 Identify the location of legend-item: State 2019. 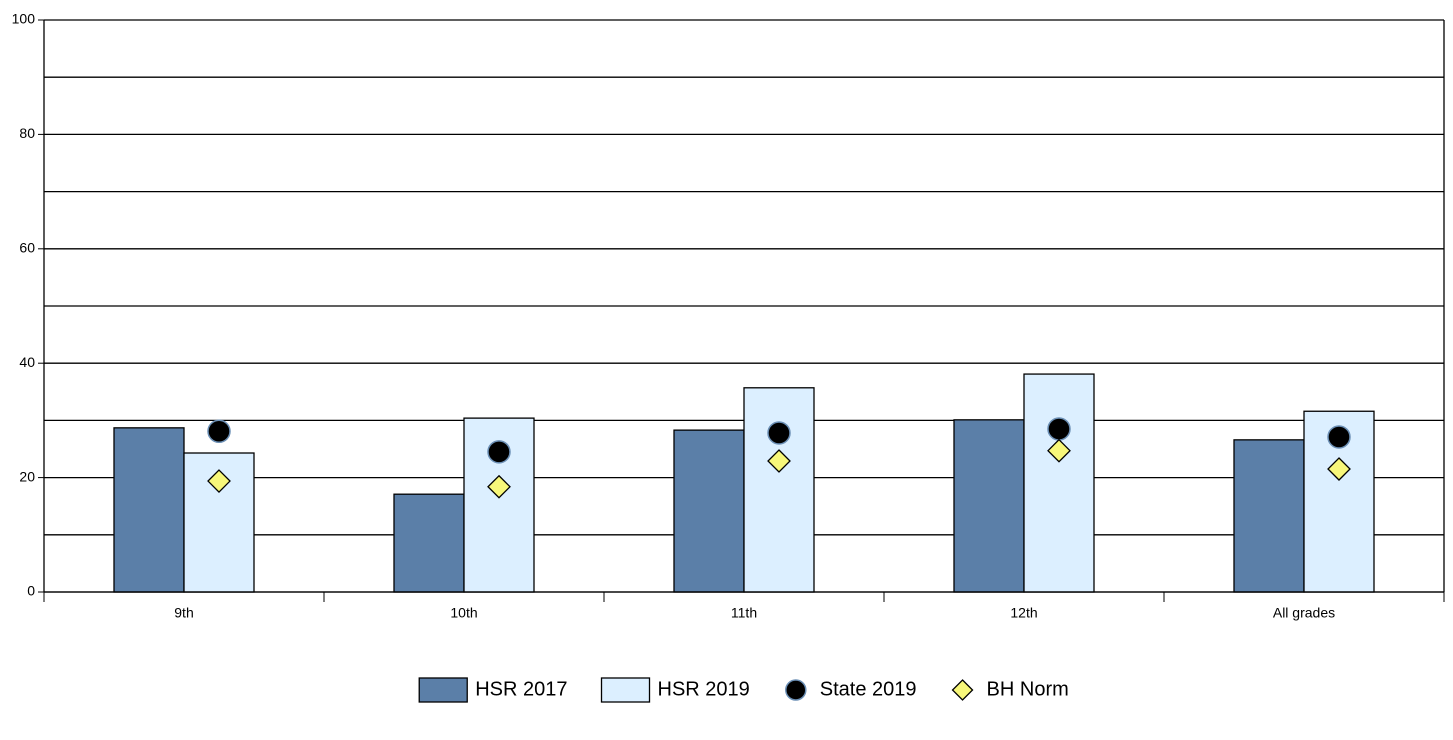
(851, 689).